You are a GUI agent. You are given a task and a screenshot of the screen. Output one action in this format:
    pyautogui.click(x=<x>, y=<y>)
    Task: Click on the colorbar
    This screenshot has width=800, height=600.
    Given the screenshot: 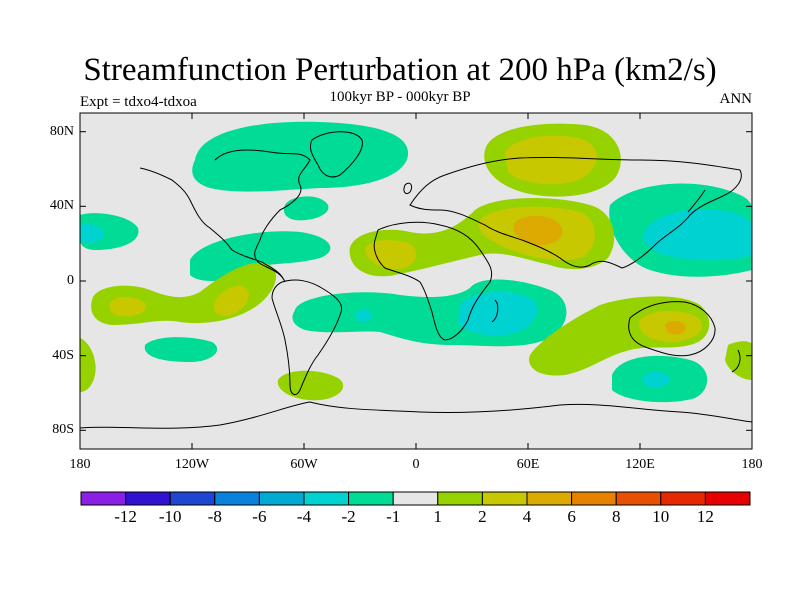 What is the action you would take?
    pyautogui.click(x=415, y=498)
    